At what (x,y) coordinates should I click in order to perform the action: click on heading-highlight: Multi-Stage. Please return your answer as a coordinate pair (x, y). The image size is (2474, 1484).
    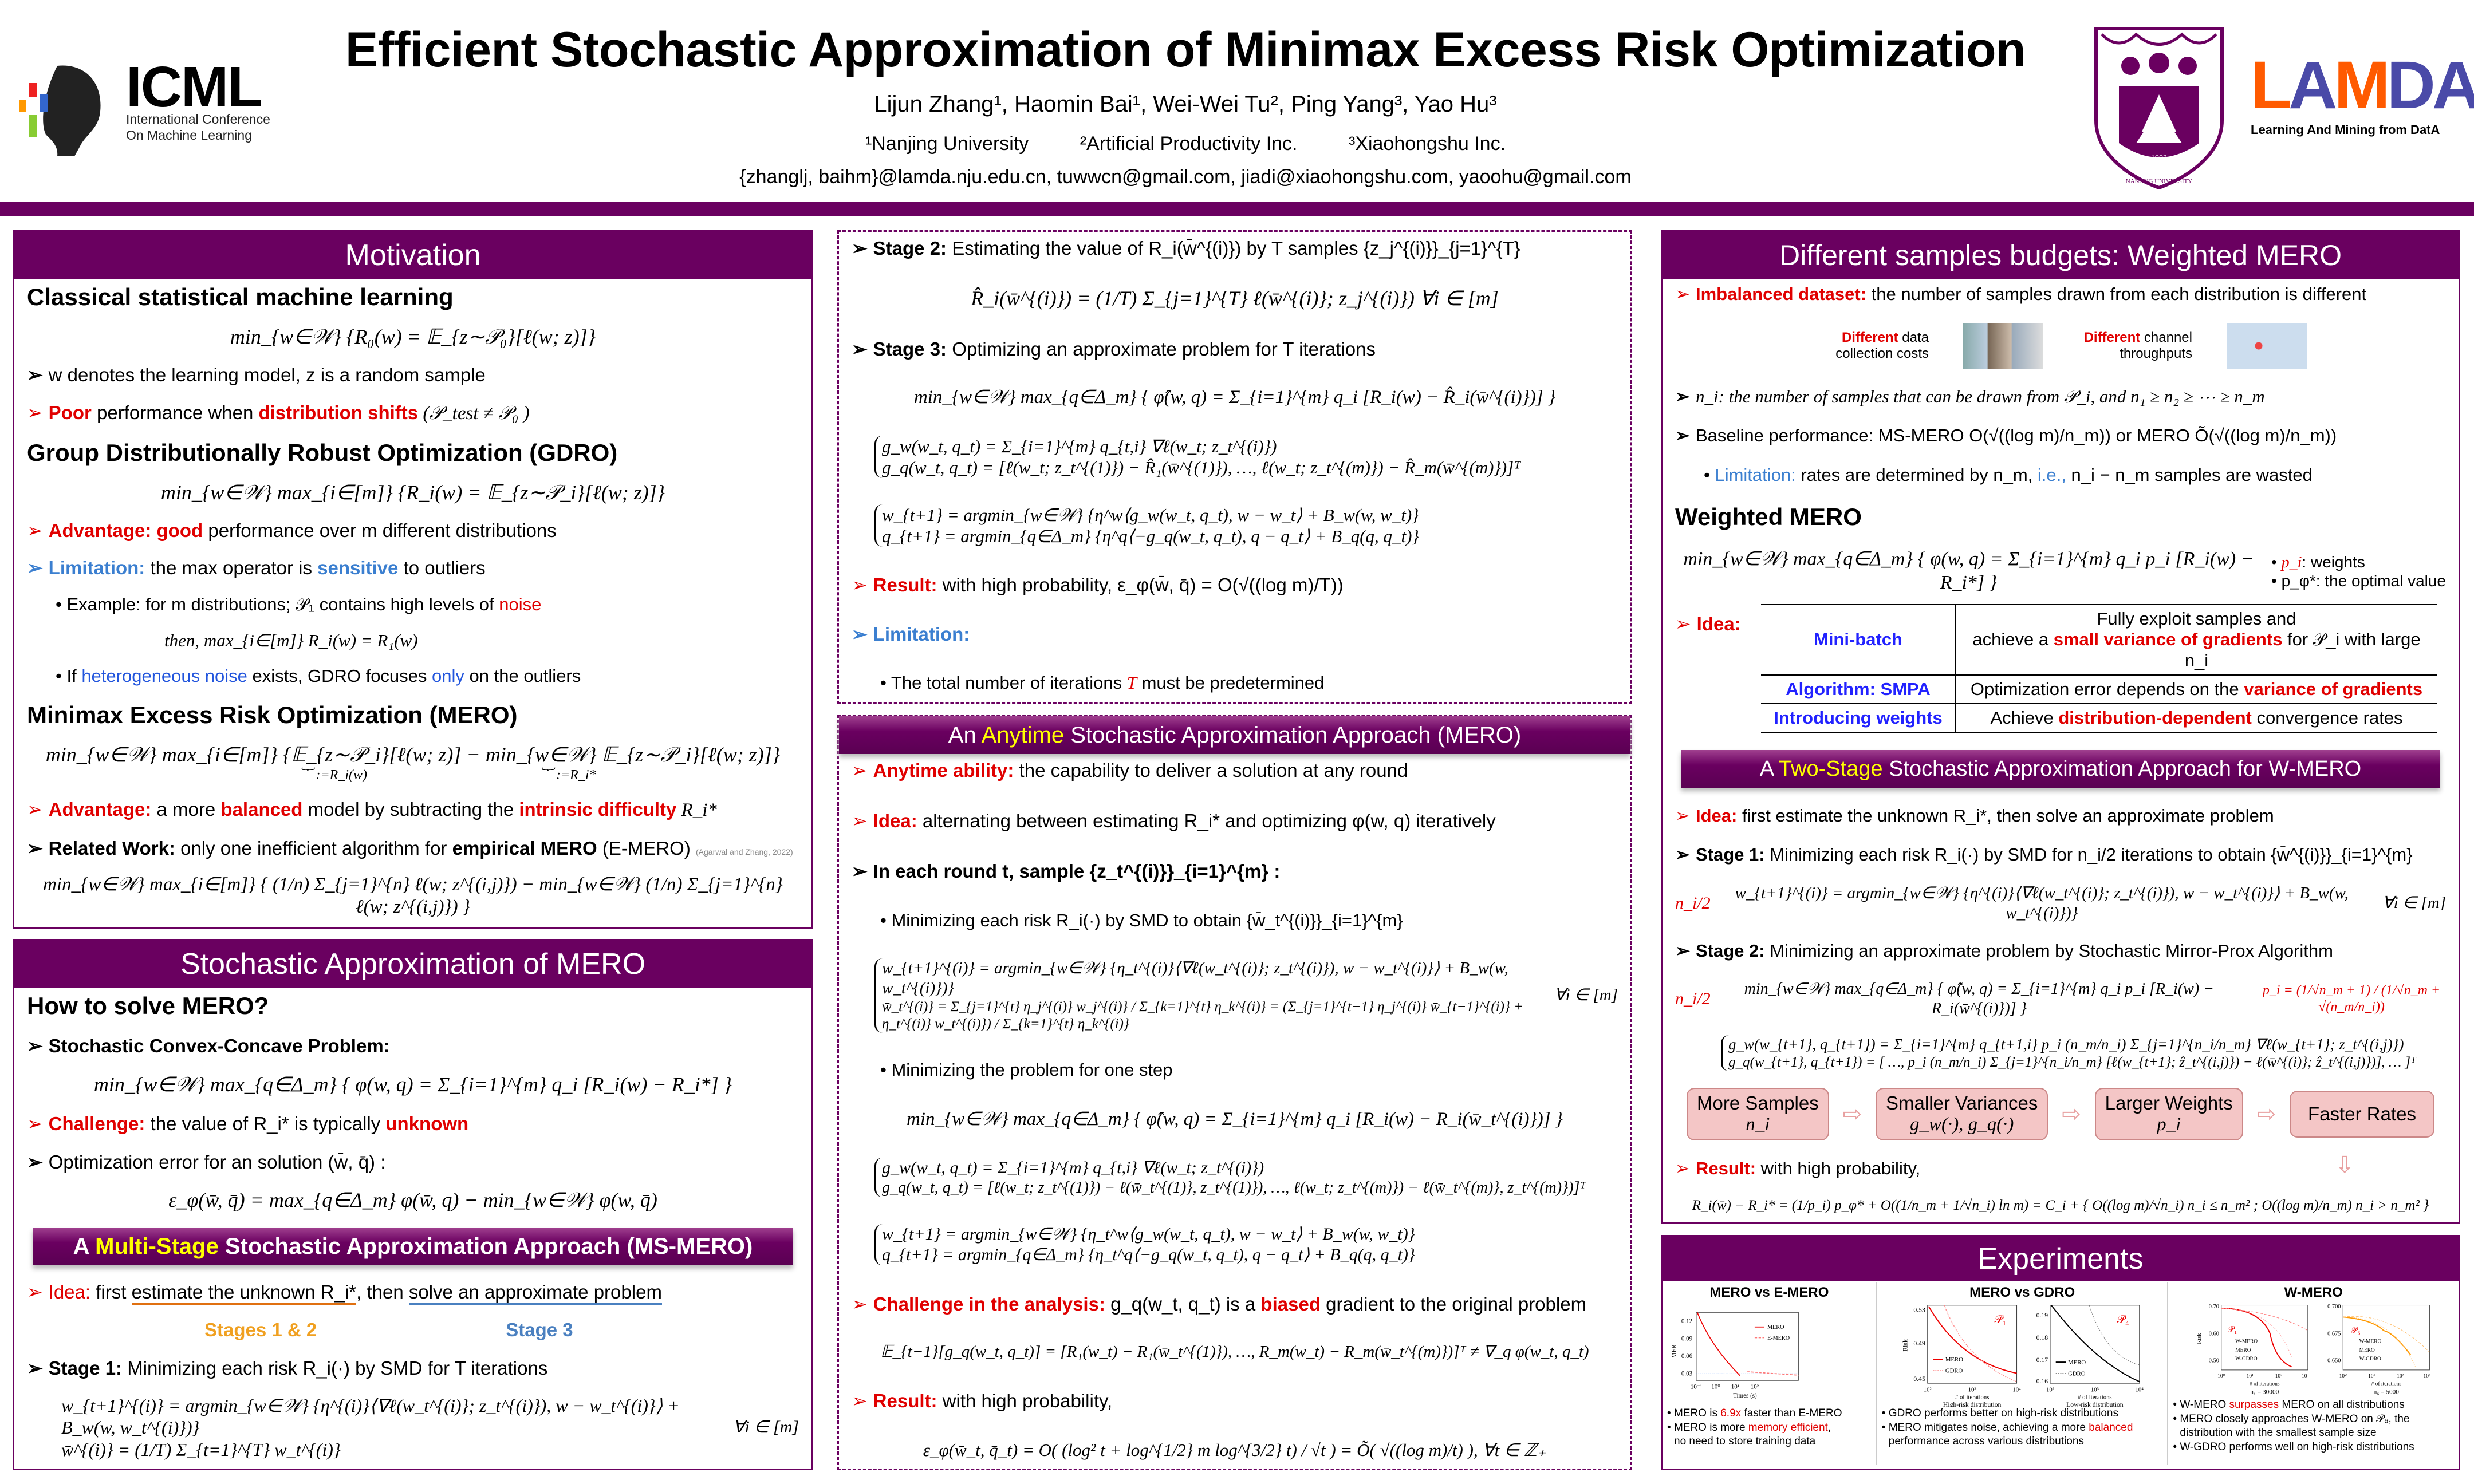
    Looking at the image, I should click on (157, 1247).